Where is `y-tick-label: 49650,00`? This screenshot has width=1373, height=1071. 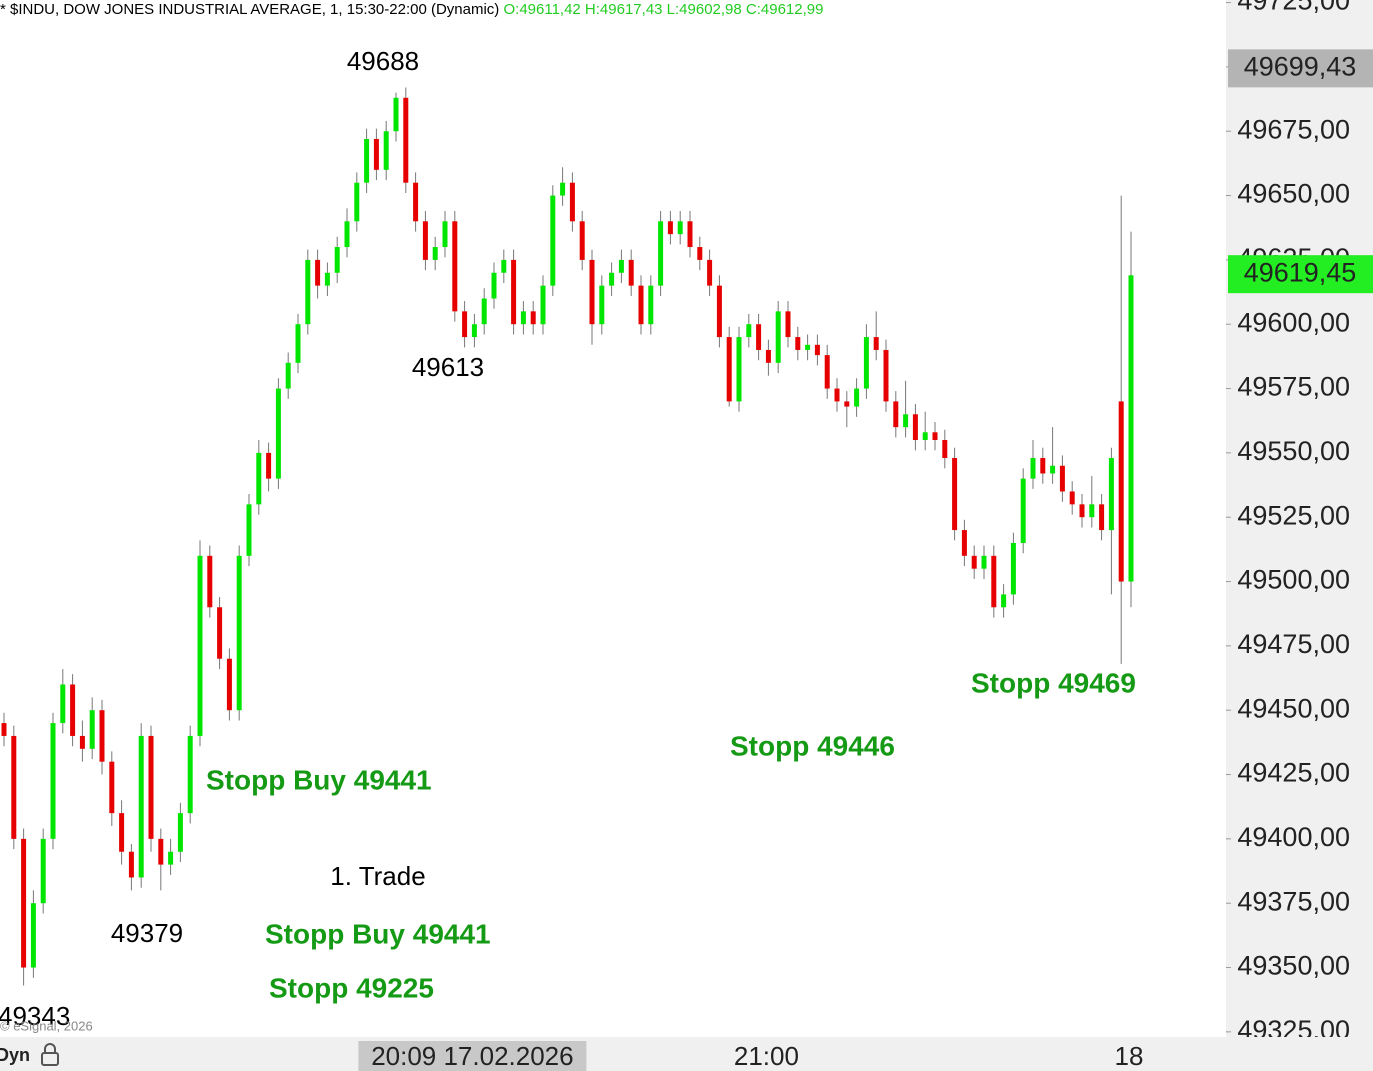
y-tick-label: 49650,00 is located at coordinates (1293, 194).